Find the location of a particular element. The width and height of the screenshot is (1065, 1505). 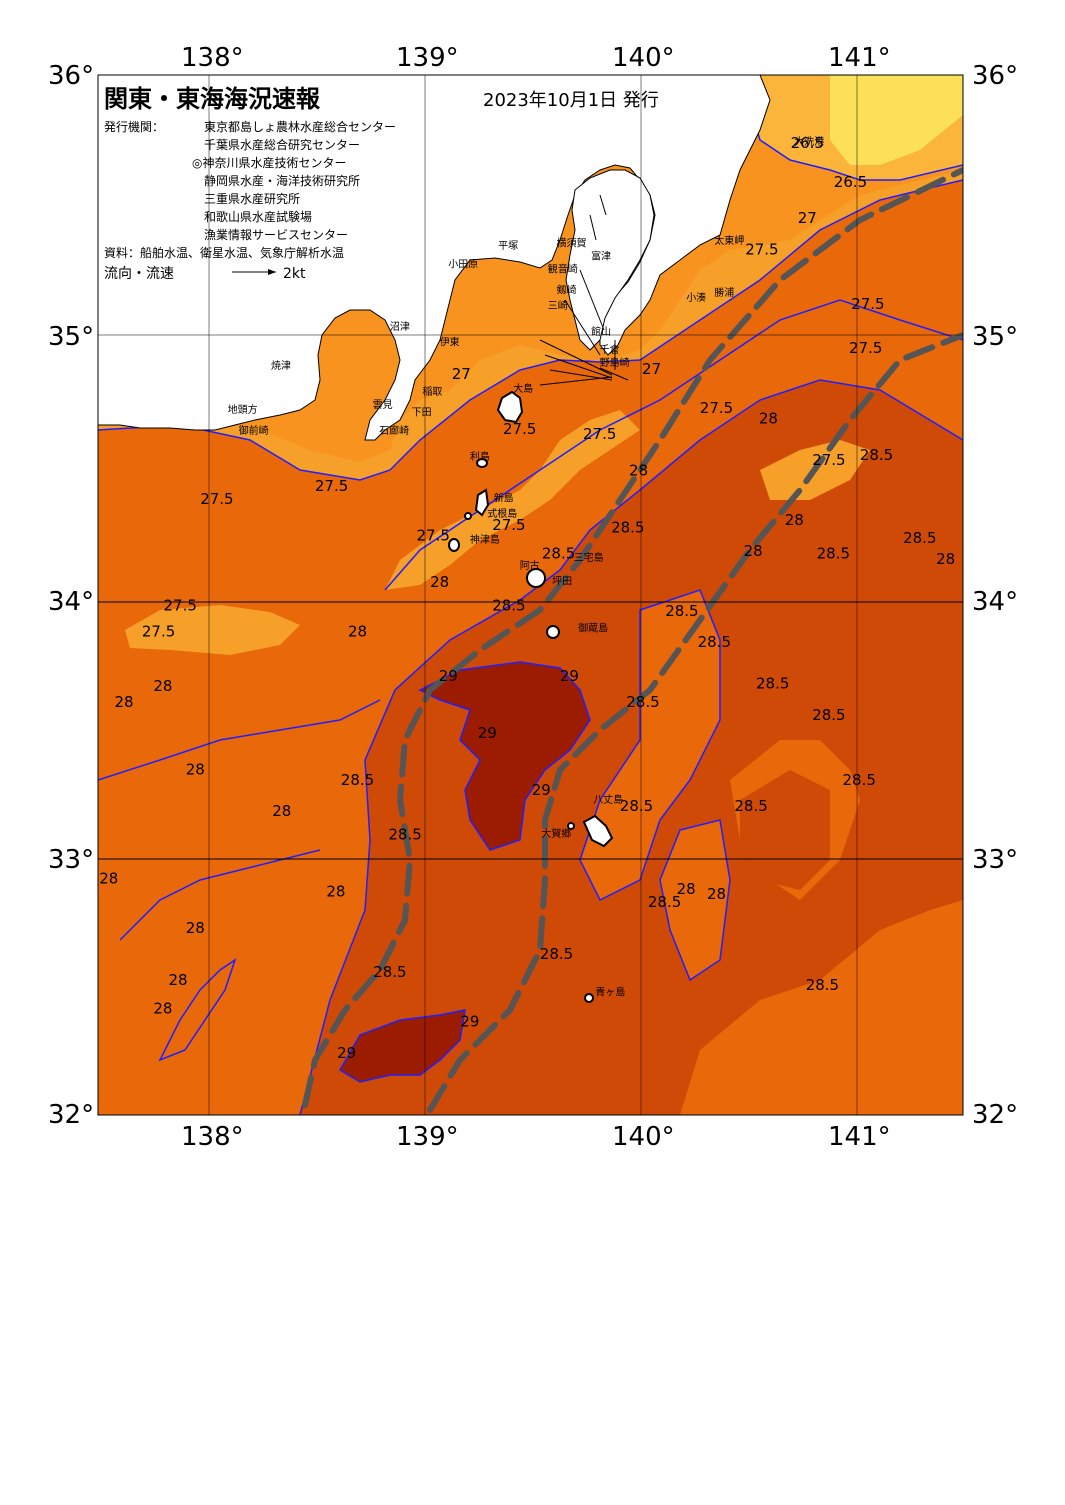

land-mikurajima is located at coordinates (553, 632).